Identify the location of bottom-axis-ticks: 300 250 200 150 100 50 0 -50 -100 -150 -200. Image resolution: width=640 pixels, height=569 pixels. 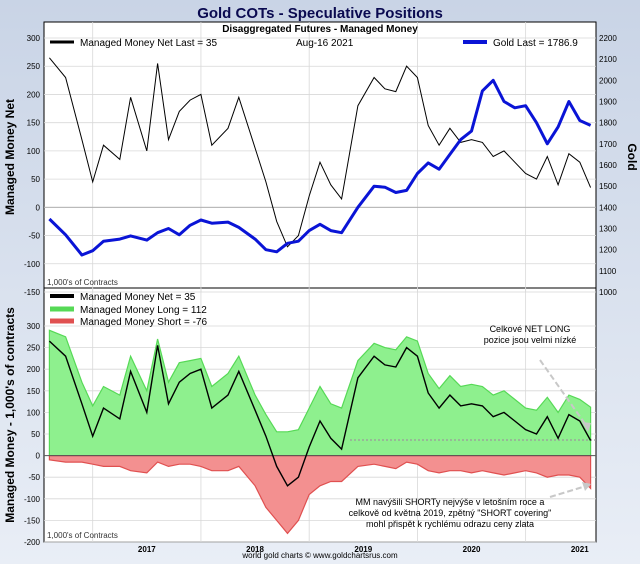
(32, 434).